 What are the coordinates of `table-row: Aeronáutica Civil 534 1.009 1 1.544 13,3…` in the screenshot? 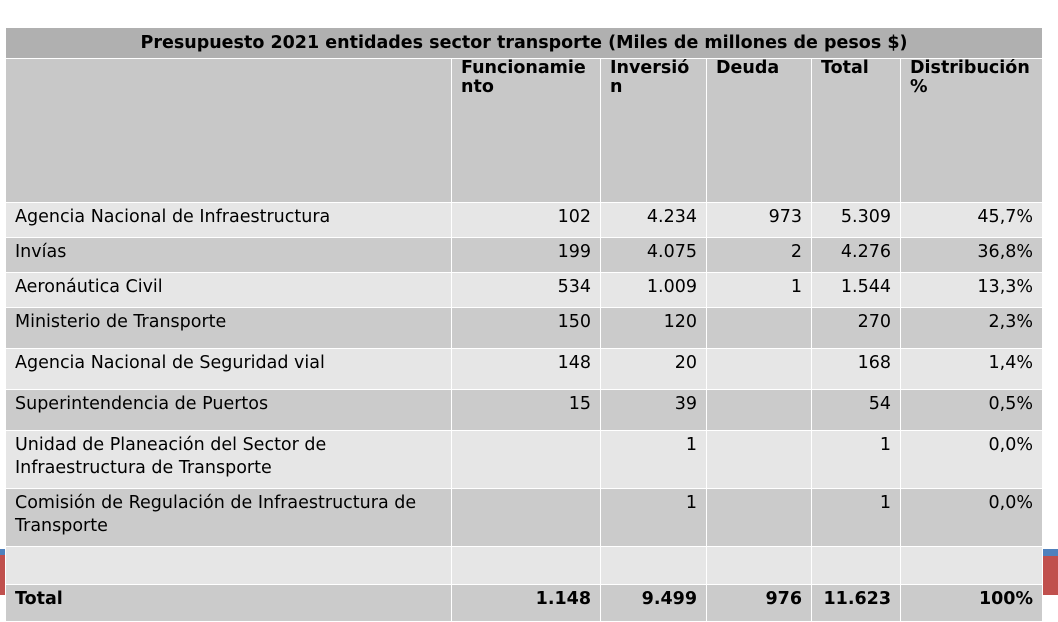 It's located at (524, 290).